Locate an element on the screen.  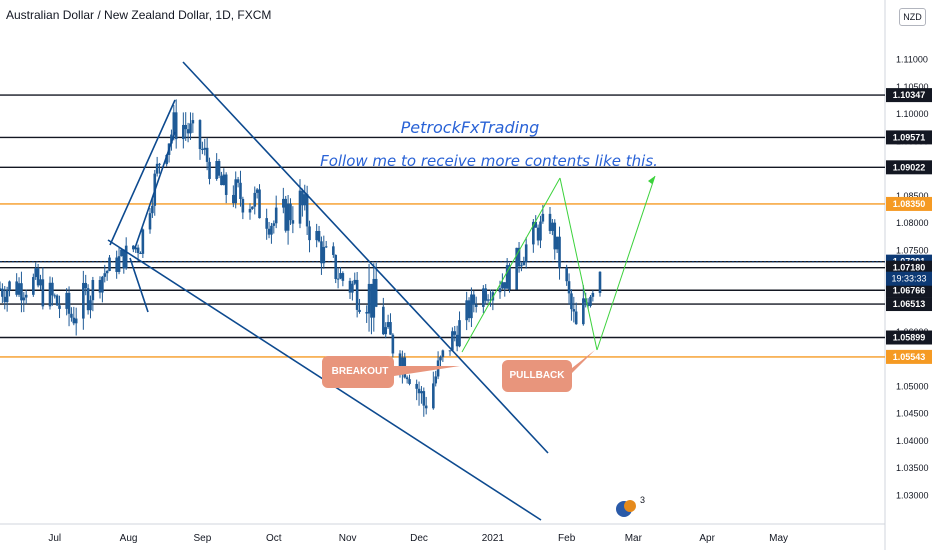
countdown-label: 19:33:33 is located at coordinates (908, 279).